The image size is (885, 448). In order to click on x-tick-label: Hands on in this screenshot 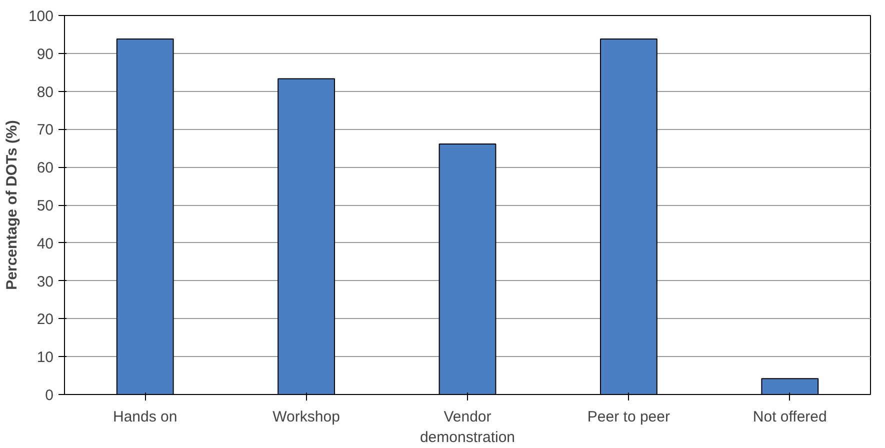, I will do `click(145, 417)`.